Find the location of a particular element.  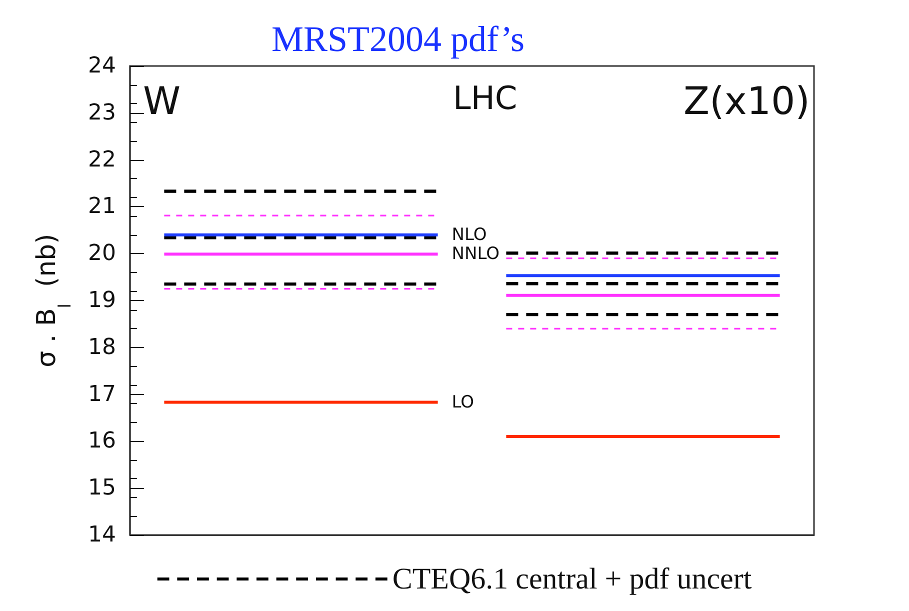

y-axis-title: σ . Bl (nb) is located at coordinates (54, 301).